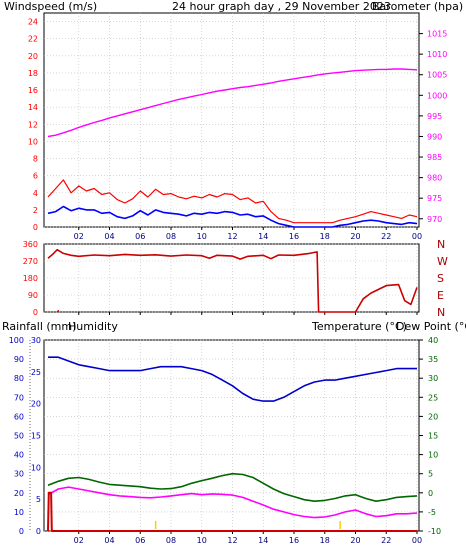 The height and width of the screenshot is (555, 466). I want to click on barometer-series-line, so click(232, 103).